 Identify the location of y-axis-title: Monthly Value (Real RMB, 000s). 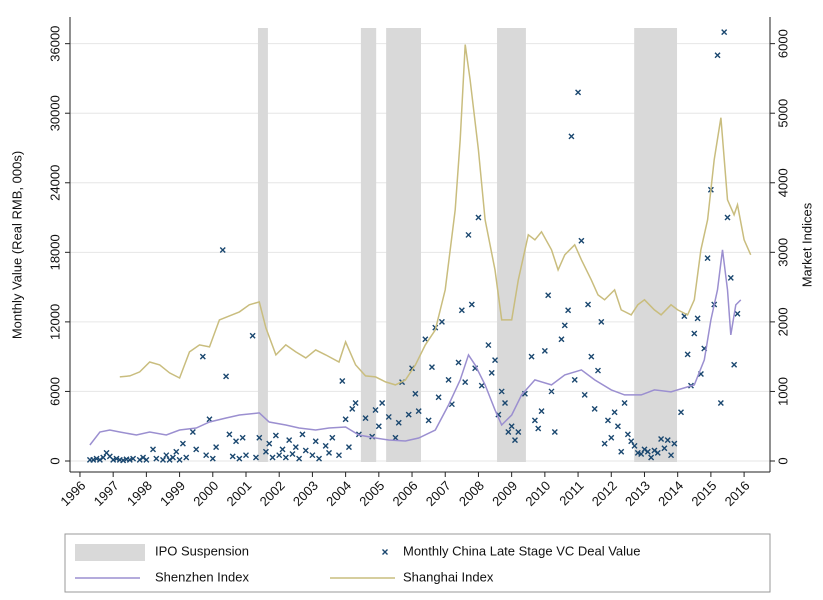
(16, 245).